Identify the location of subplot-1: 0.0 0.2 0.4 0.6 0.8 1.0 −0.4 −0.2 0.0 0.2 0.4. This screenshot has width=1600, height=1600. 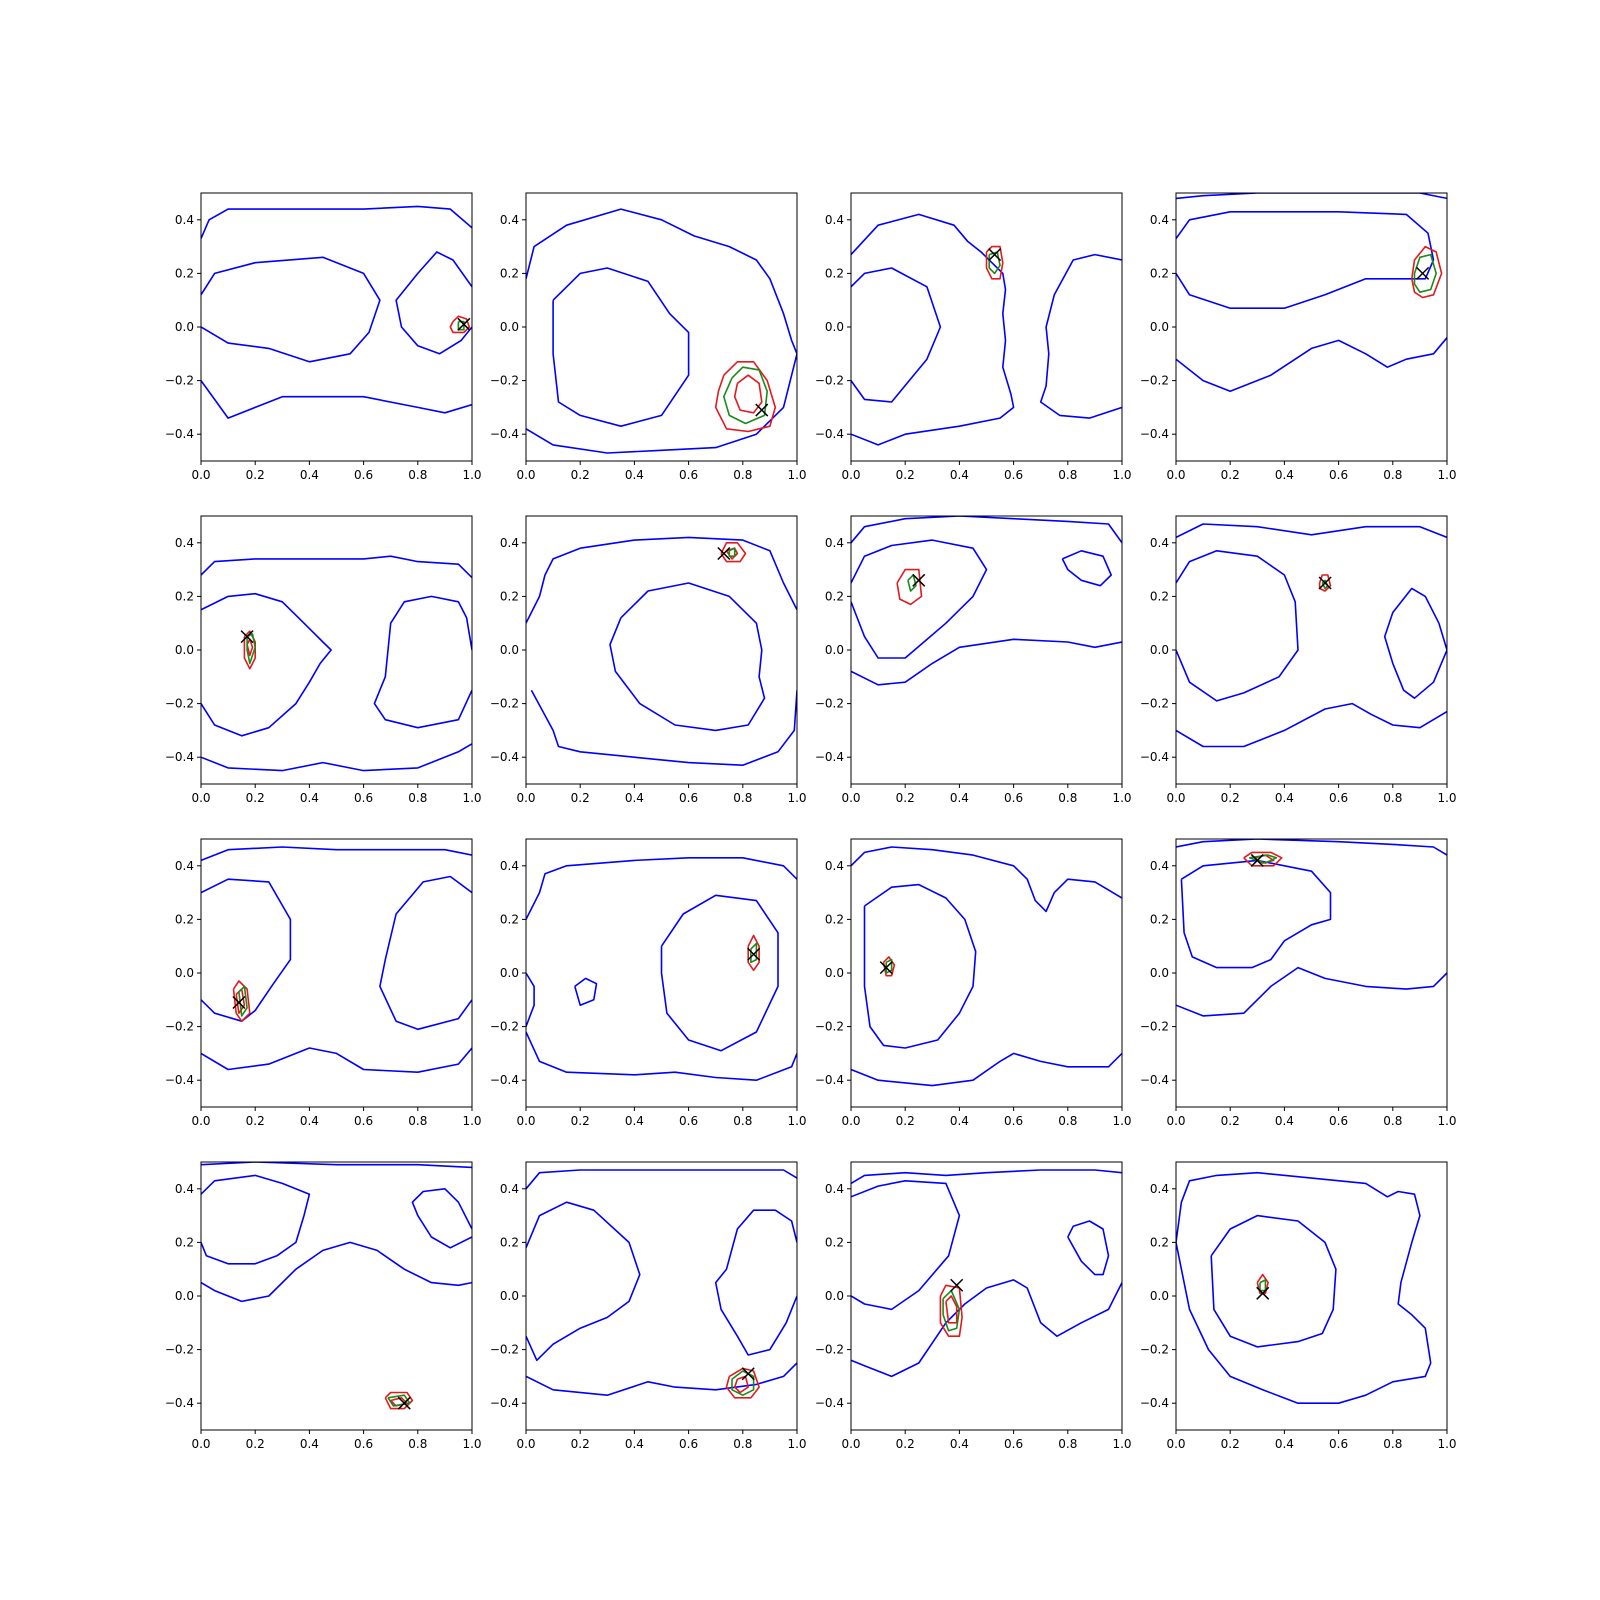
(323, 337).